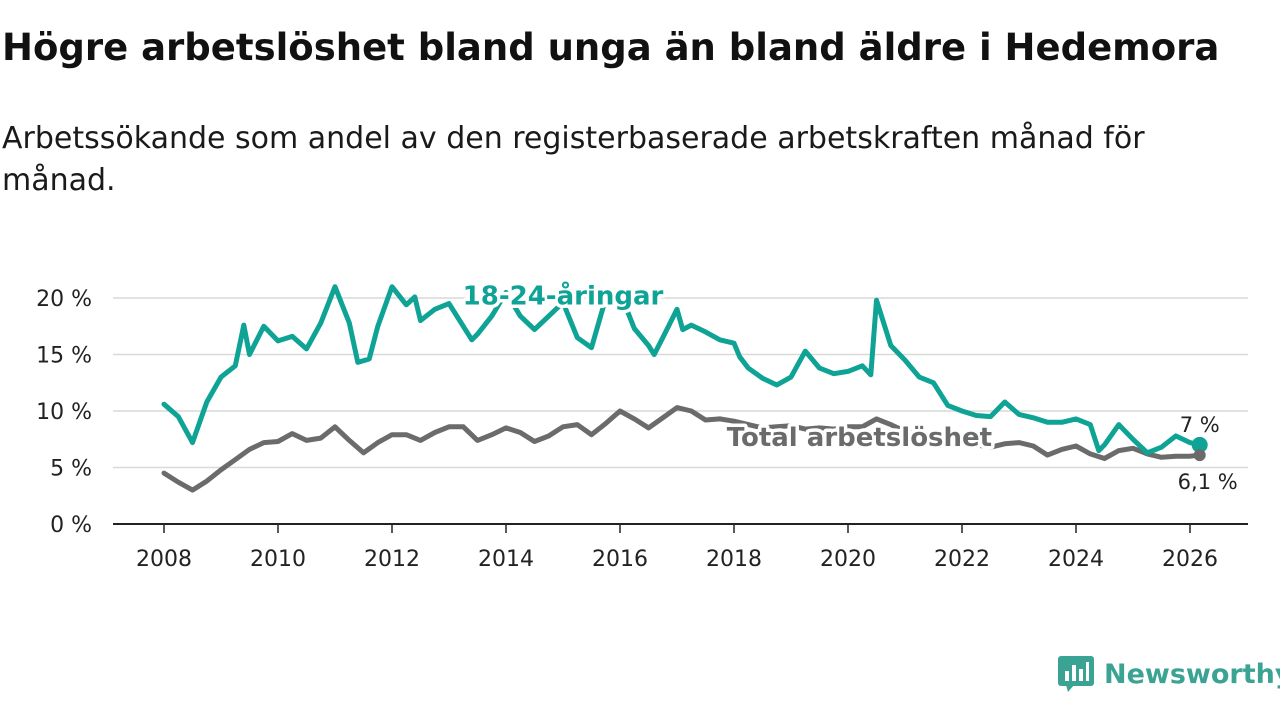  I want to click on x-tick-label: 2014, so click(506, 559).